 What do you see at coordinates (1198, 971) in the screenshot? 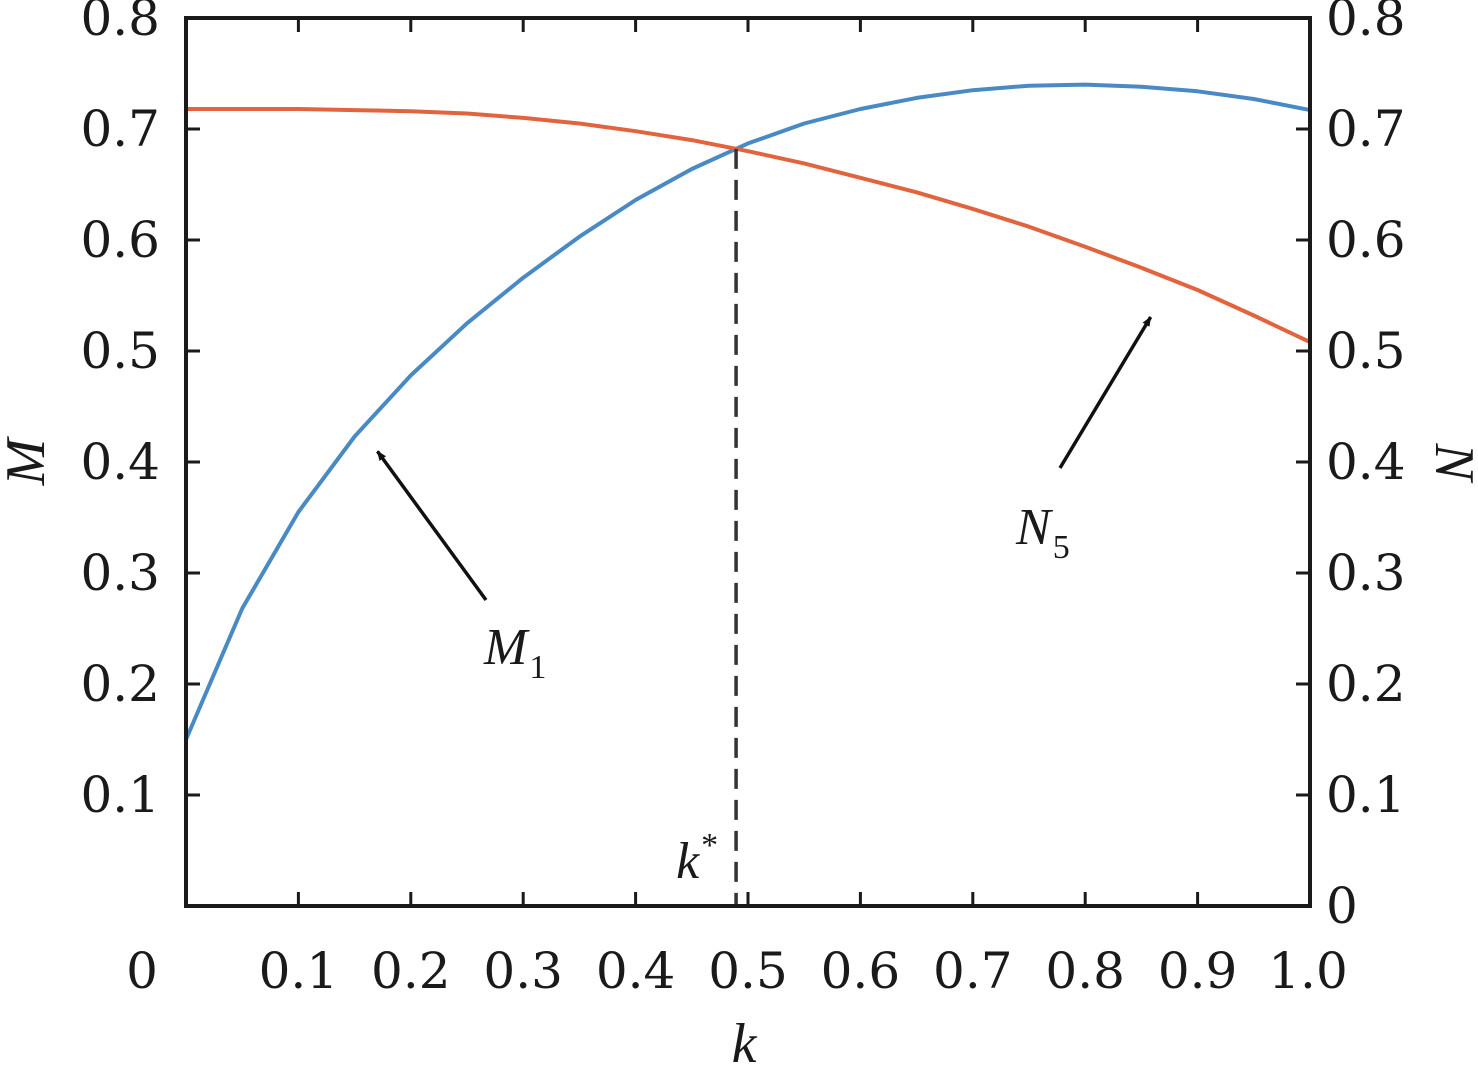
I see `x-tick-label: 0.9` at bounding box center [1198, 971].